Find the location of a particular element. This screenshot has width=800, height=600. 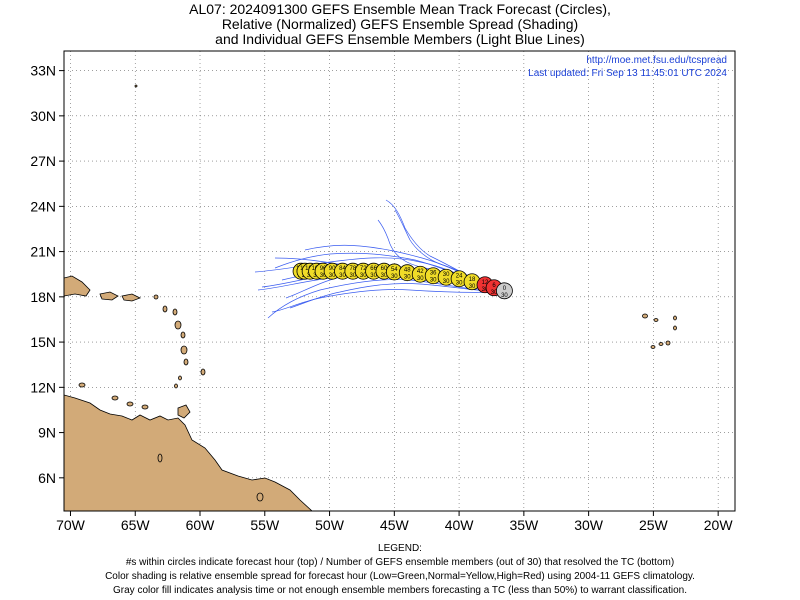

y-tick-label: 12N is located at coordinates (43, 387).